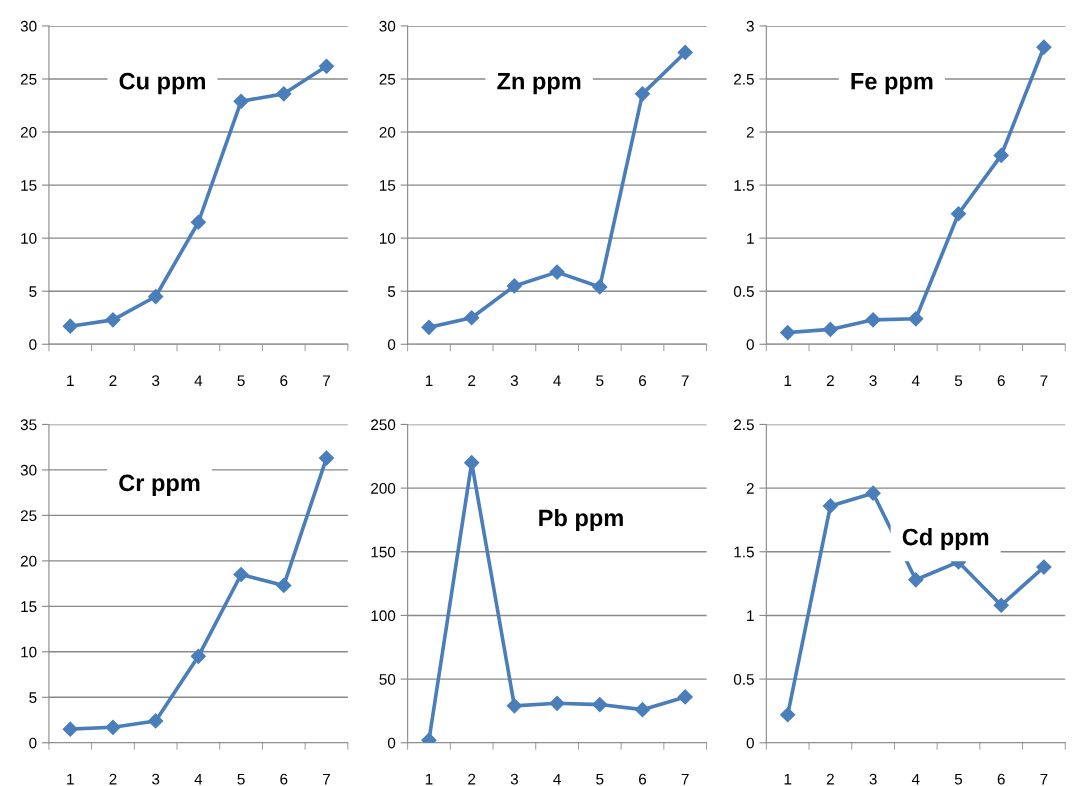 This screenshot has width=1087, height=786. I want to click on y-tick-label: 1.5, so click(744, 552).